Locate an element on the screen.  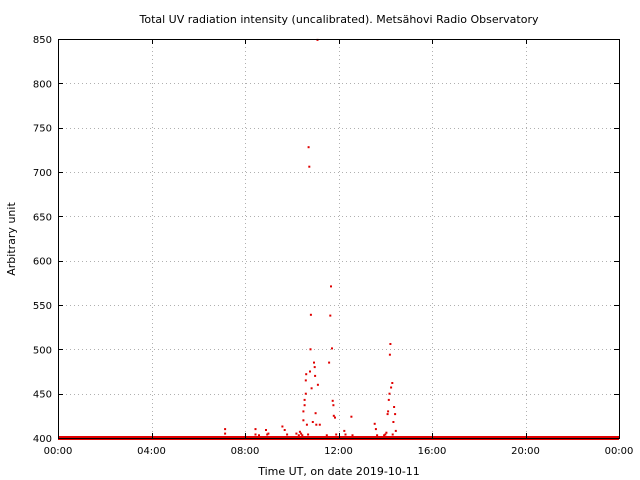
y-tick-label: 750 is located at coordinates (42, 129).